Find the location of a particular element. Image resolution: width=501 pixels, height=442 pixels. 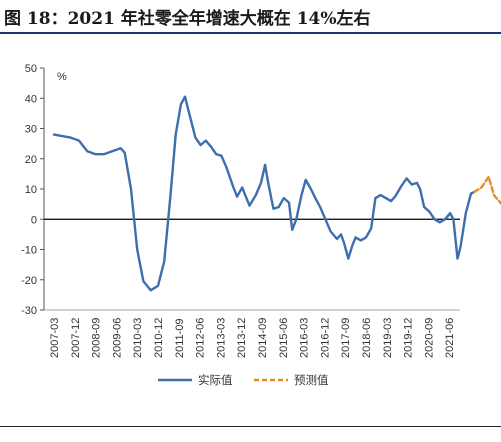

y-tick-label: 30 is located at coordinates (31, 130).